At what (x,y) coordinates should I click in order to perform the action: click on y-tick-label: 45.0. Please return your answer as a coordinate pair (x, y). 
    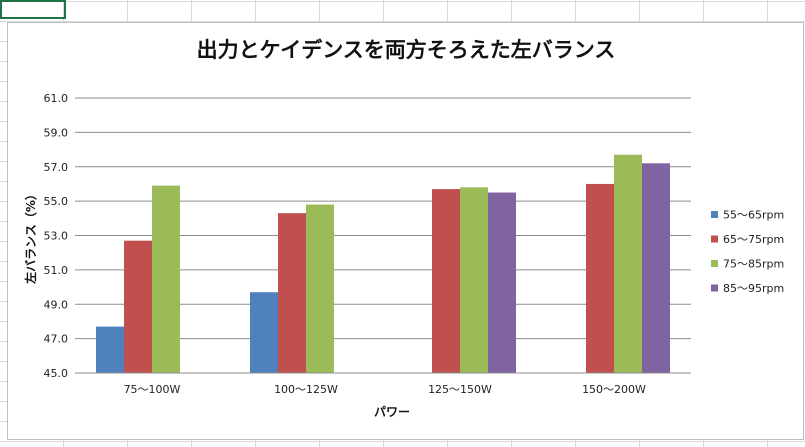
    Looking at the image, I should click on (56, 373).